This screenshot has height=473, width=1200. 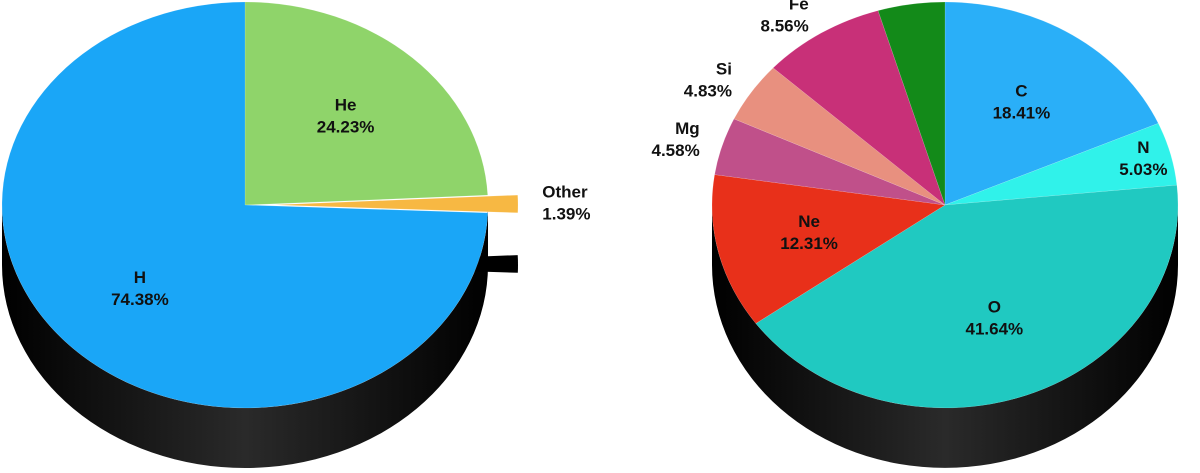 I want to click on slice-label: He, so click(x=346, y=104).